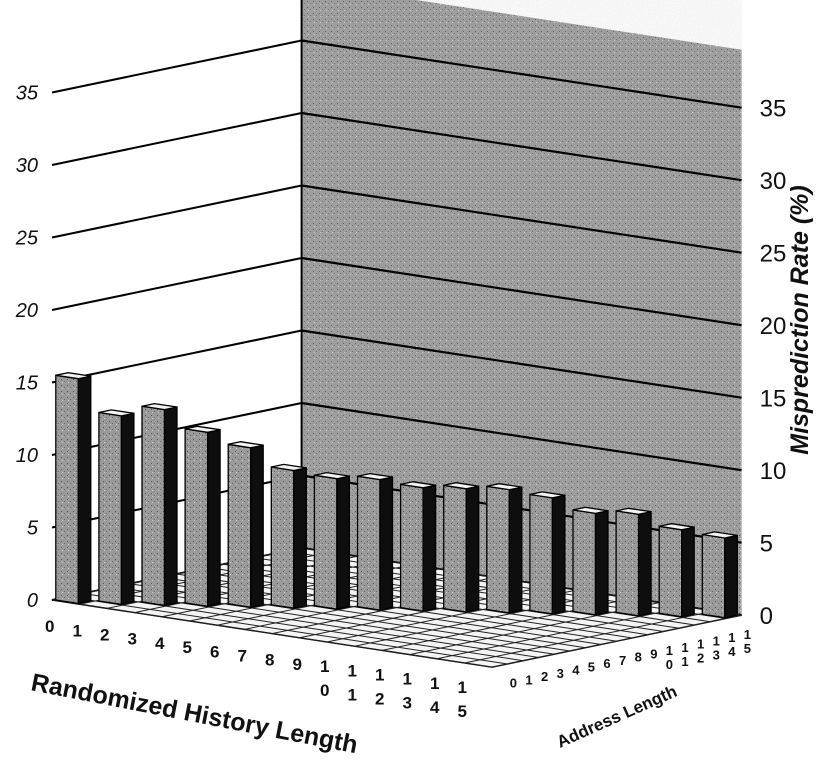  What do you see at coordinates (766, 616) in the screenshot?
I see `z-tick-right: 0` at bounding box center [766, 616].